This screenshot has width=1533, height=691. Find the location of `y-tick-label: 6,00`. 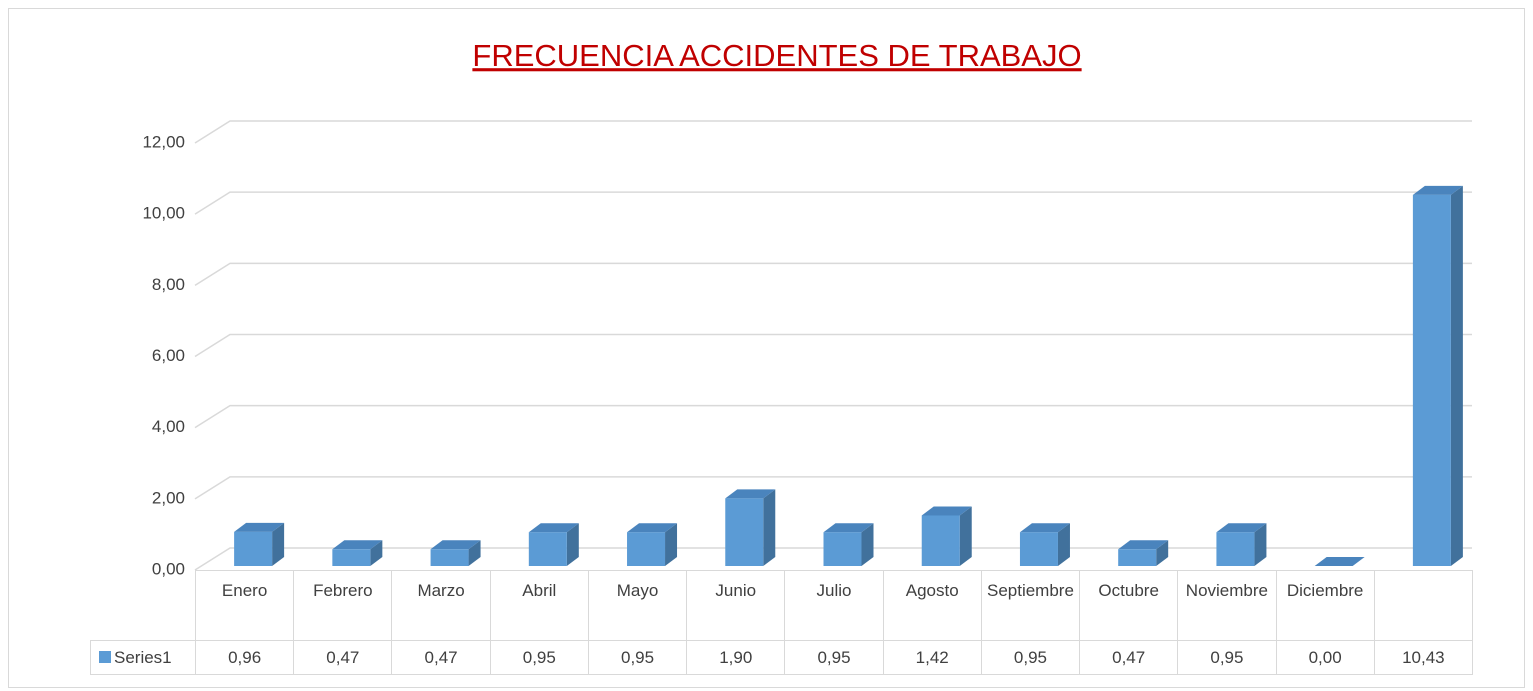

y-tick-label: 6,00 is located at coordinates (168, 355).